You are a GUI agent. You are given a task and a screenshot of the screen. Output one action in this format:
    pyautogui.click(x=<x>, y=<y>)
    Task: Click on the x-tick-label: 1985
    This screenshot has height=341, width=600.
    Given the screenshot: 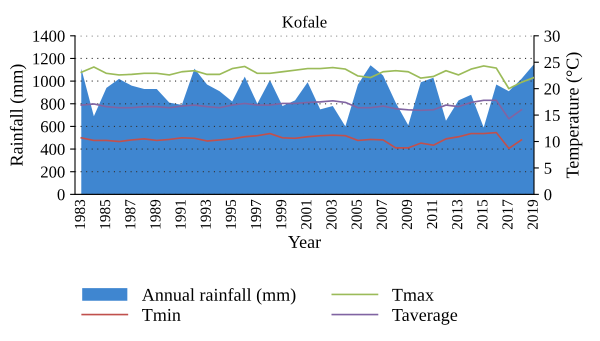 What is the action you would take?
    pyautogui.click(x=105, y=214)
    